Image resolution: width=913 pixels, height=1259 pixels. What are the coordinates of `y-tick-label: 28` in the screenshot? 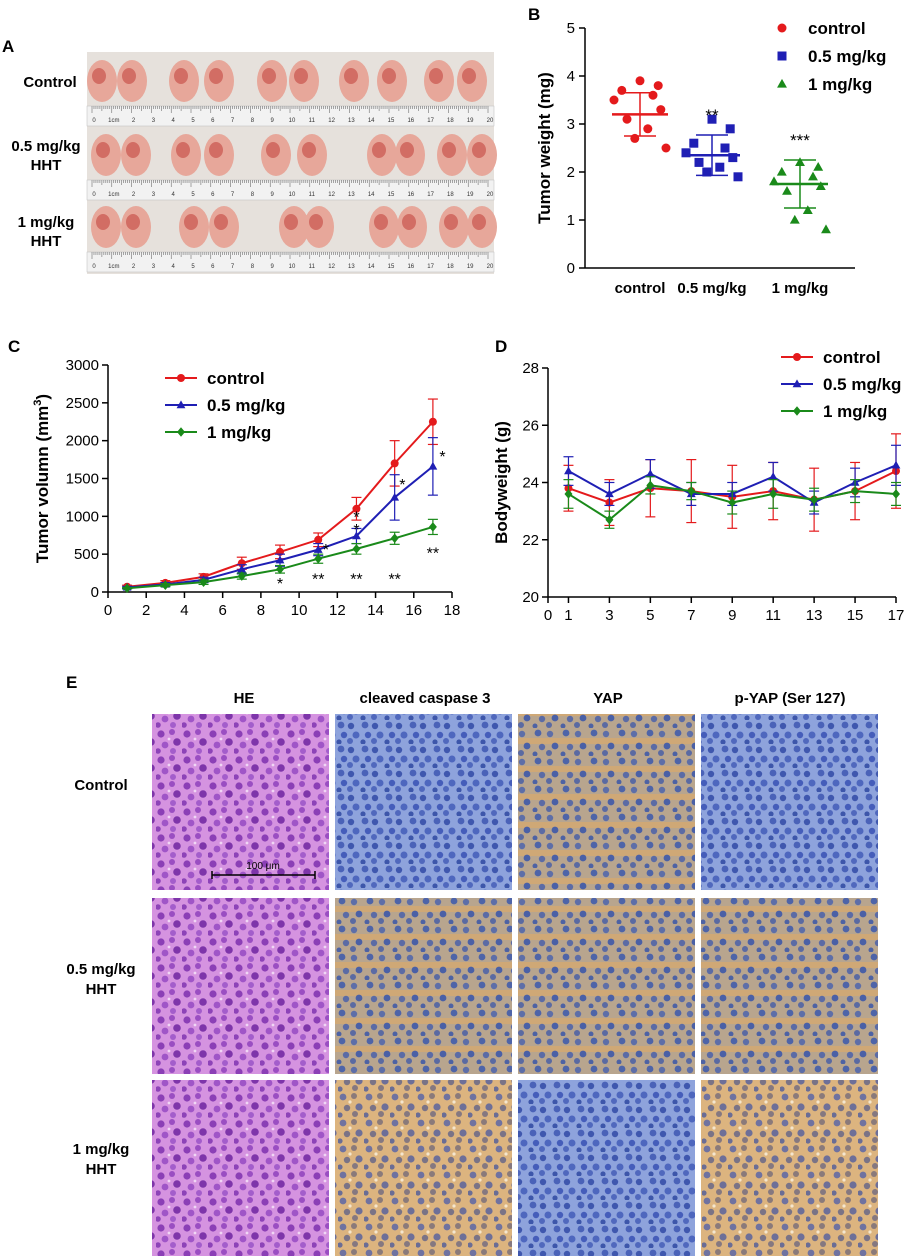 It's located at (530, 368).